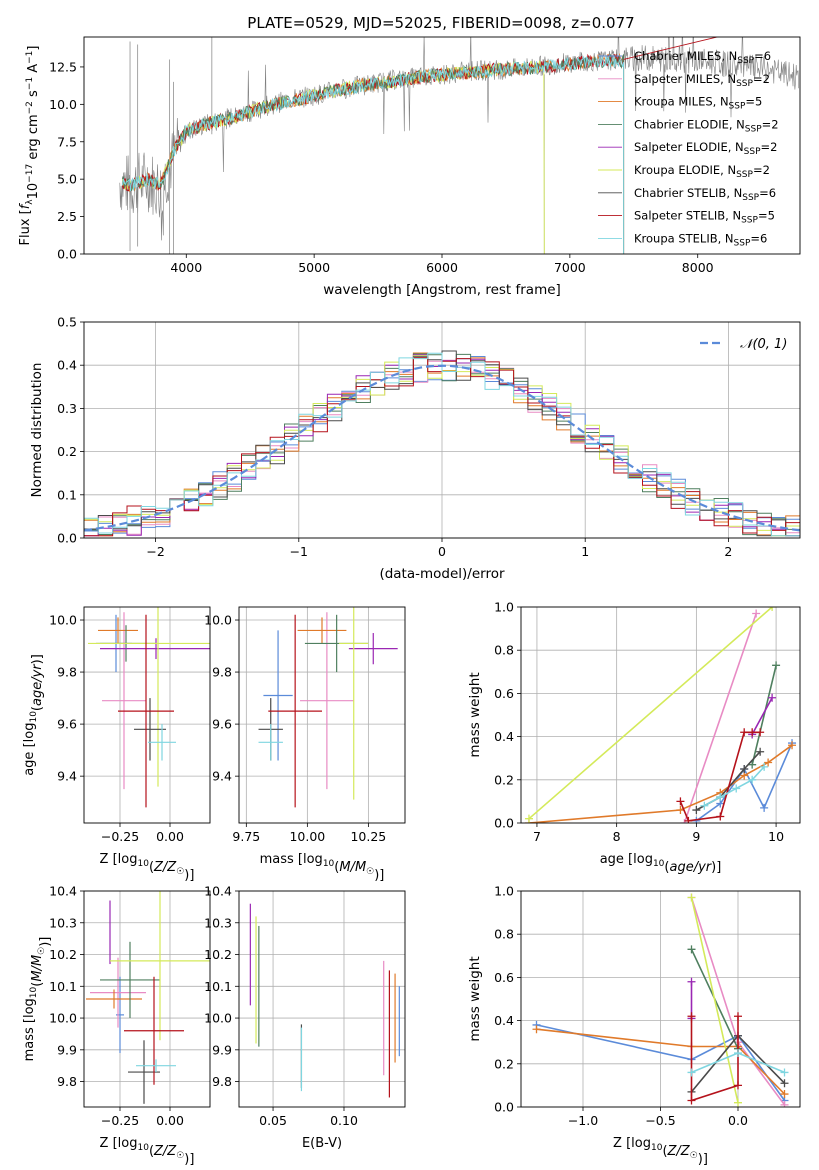 Image resolution: width=819 pixels, height=1170 pixels. I want to click on y-label-part: 10, so click(34, 717).